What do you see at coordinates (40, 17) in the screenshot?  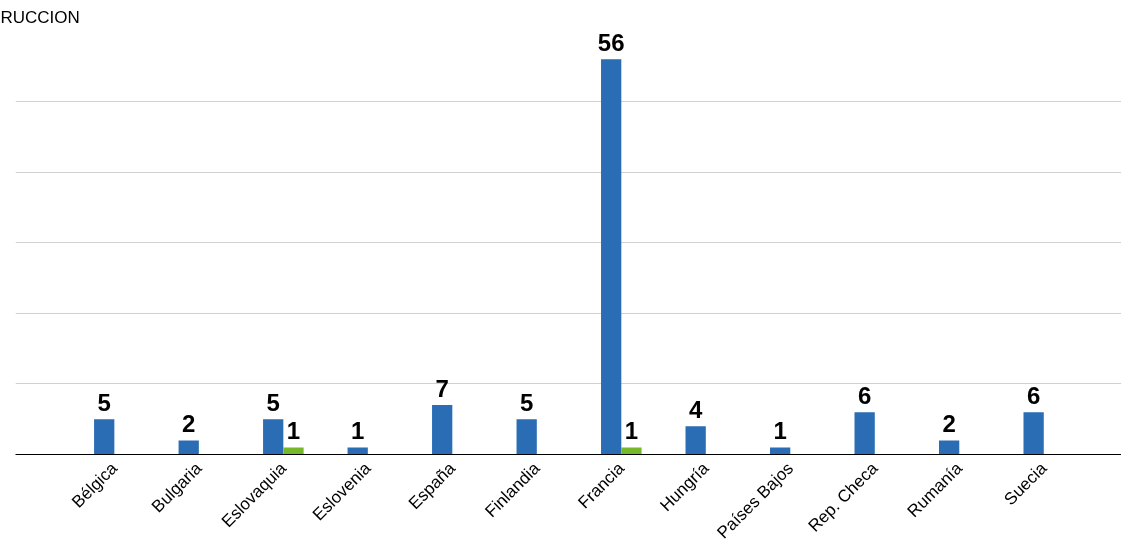 I see `chart-title: RUCCION` at bounding box center [40, 17].